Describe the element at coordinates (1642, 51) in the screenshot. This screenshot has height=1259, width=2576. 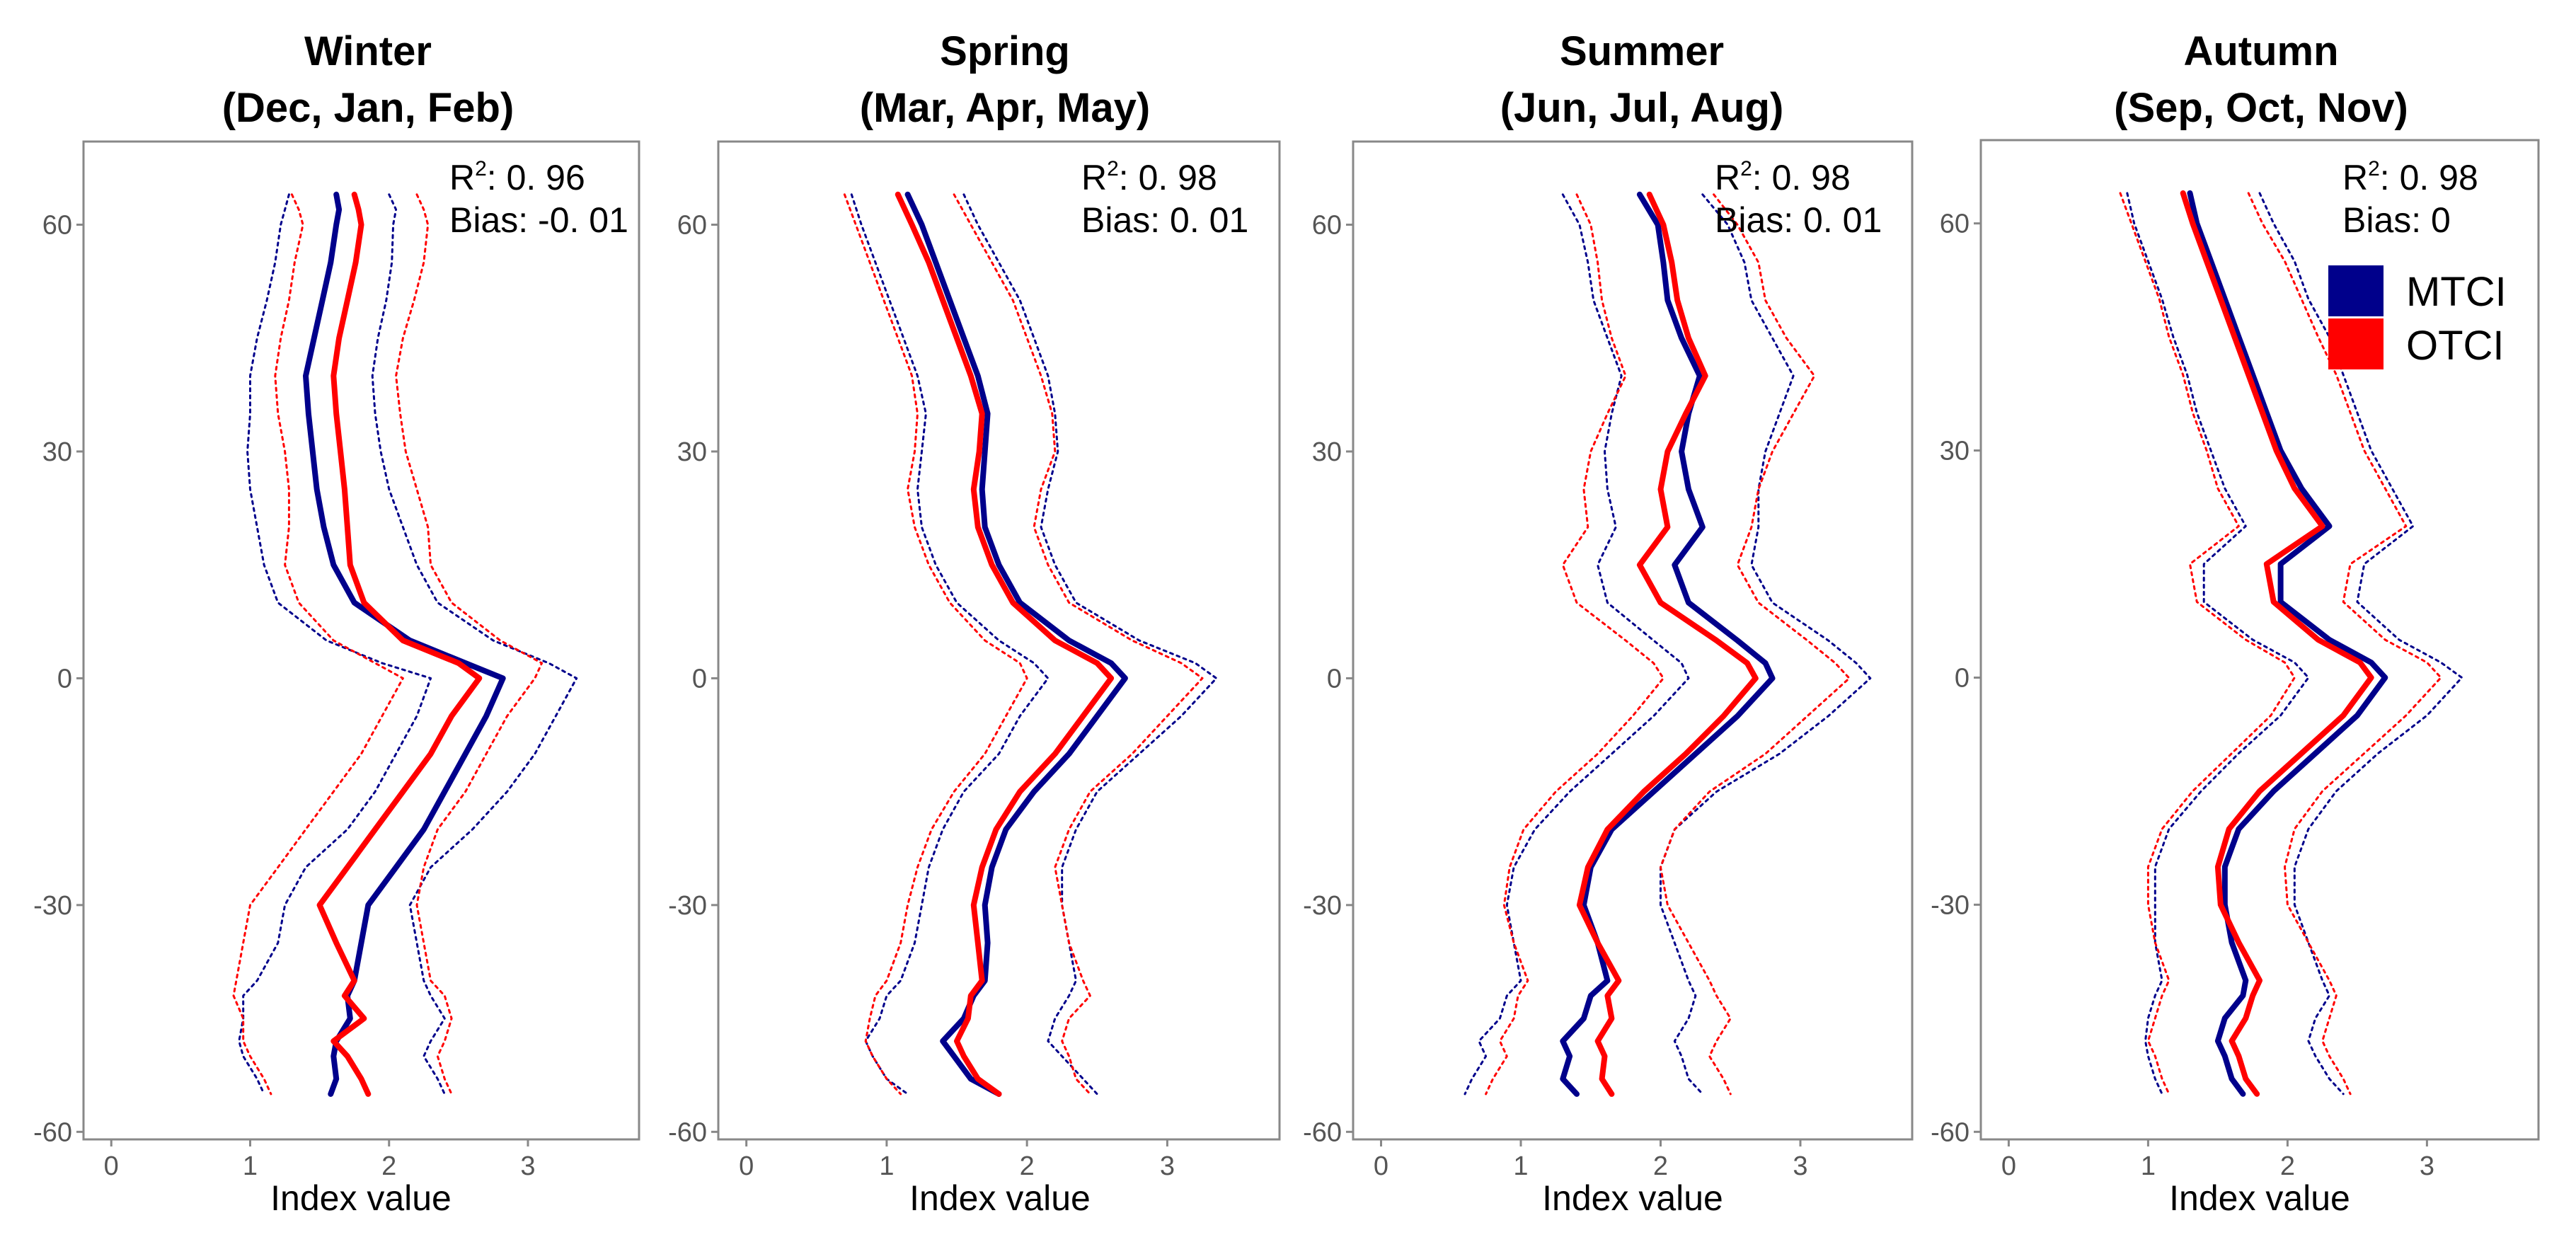
I see `panel-title-line1: Summer` at that location.